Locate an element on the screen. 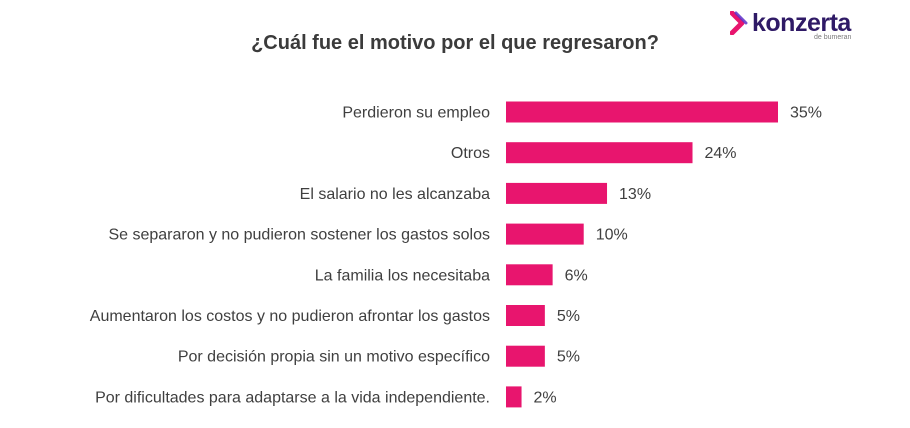  category-label: Otros is located at coordinates (470, 153).